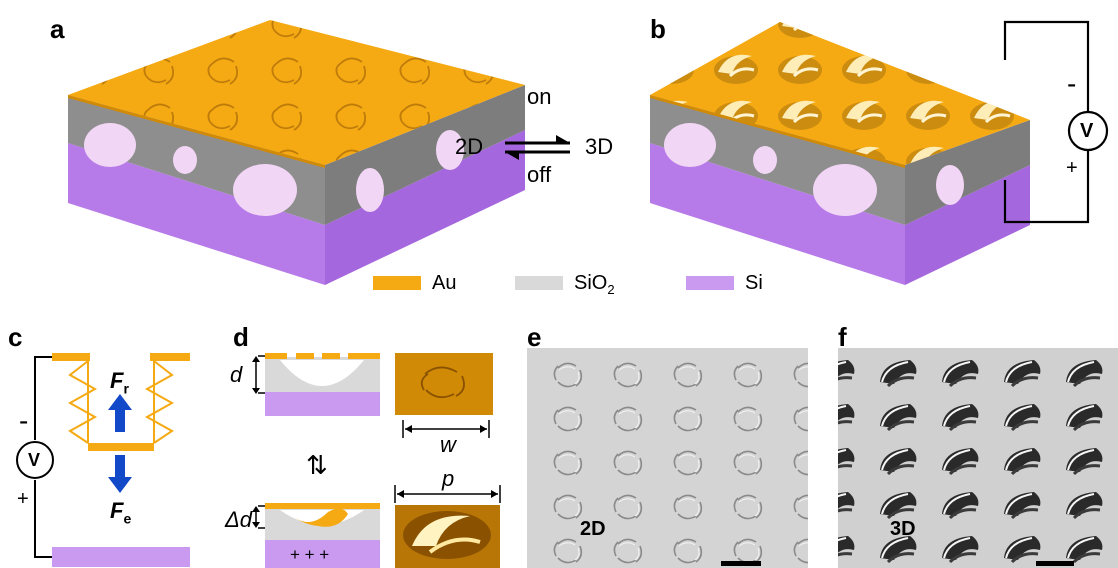  Describe the element at coordinates (599, 146) in the screenshot. I see `switch-3d-label: 3D` at that location.